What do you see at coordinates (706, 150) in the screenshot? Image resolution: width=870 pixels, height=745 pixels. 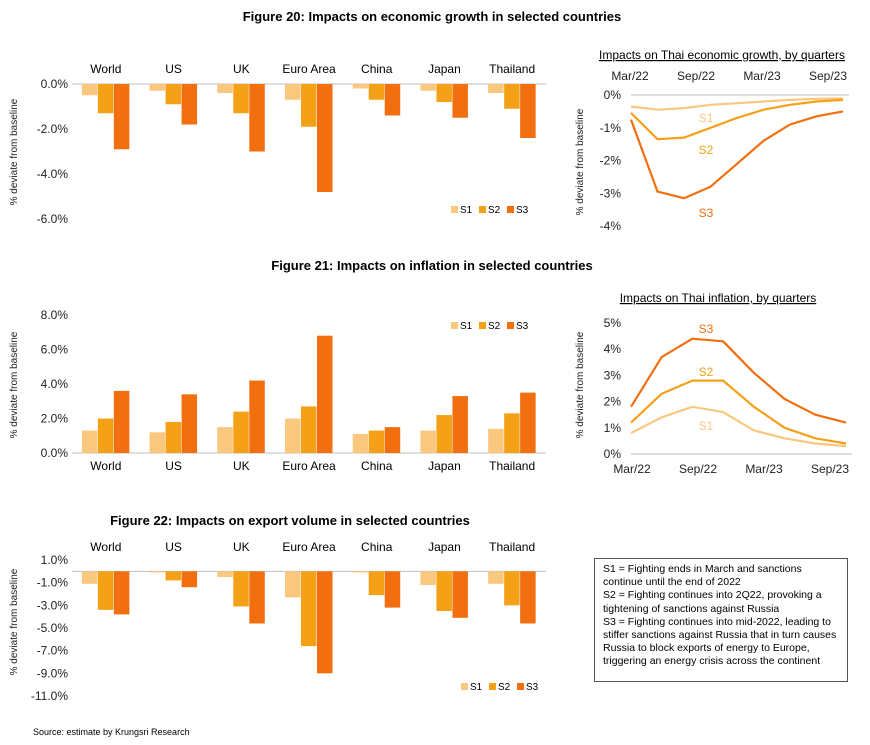 I see `thai-0-series-tag-s2: S2` at bounding box center [706, 150].